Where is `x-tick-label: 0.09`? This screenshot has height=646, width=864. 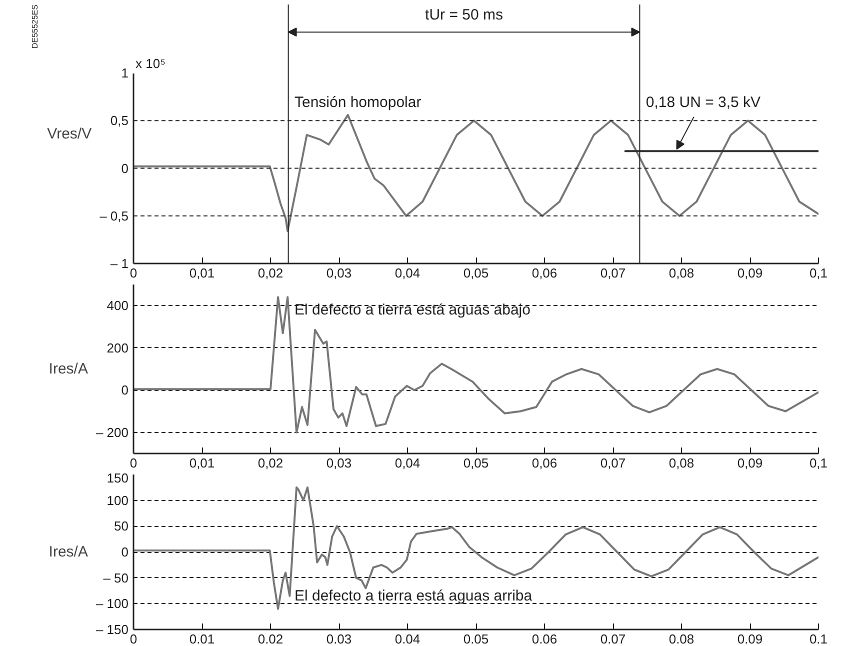
x-tick-label: 0.09 is located at coordinates (750, 639).